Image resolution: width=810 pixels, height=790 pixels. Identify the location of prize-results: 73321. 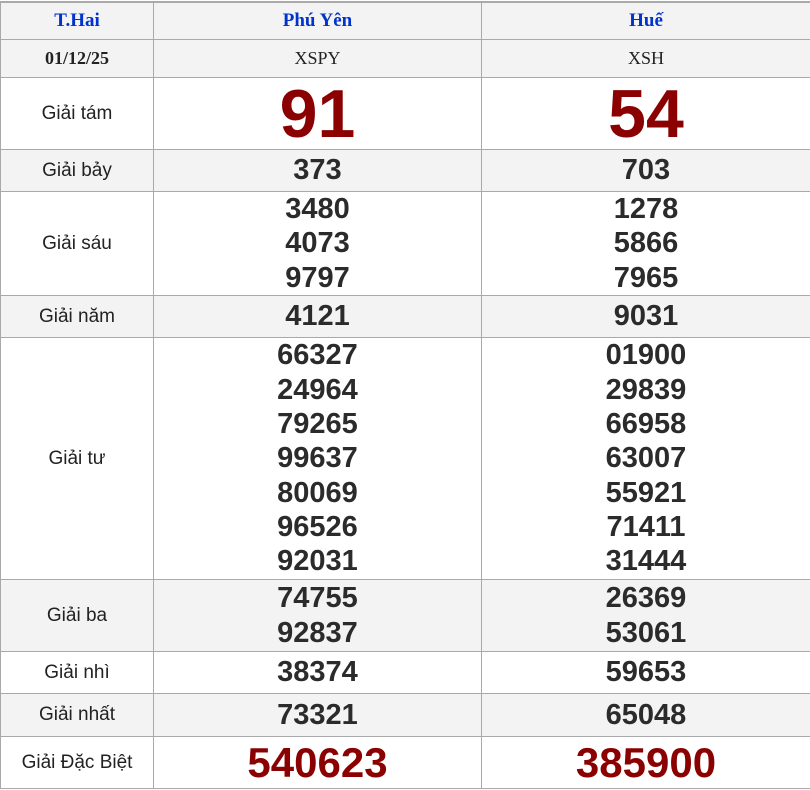
(318, 715).